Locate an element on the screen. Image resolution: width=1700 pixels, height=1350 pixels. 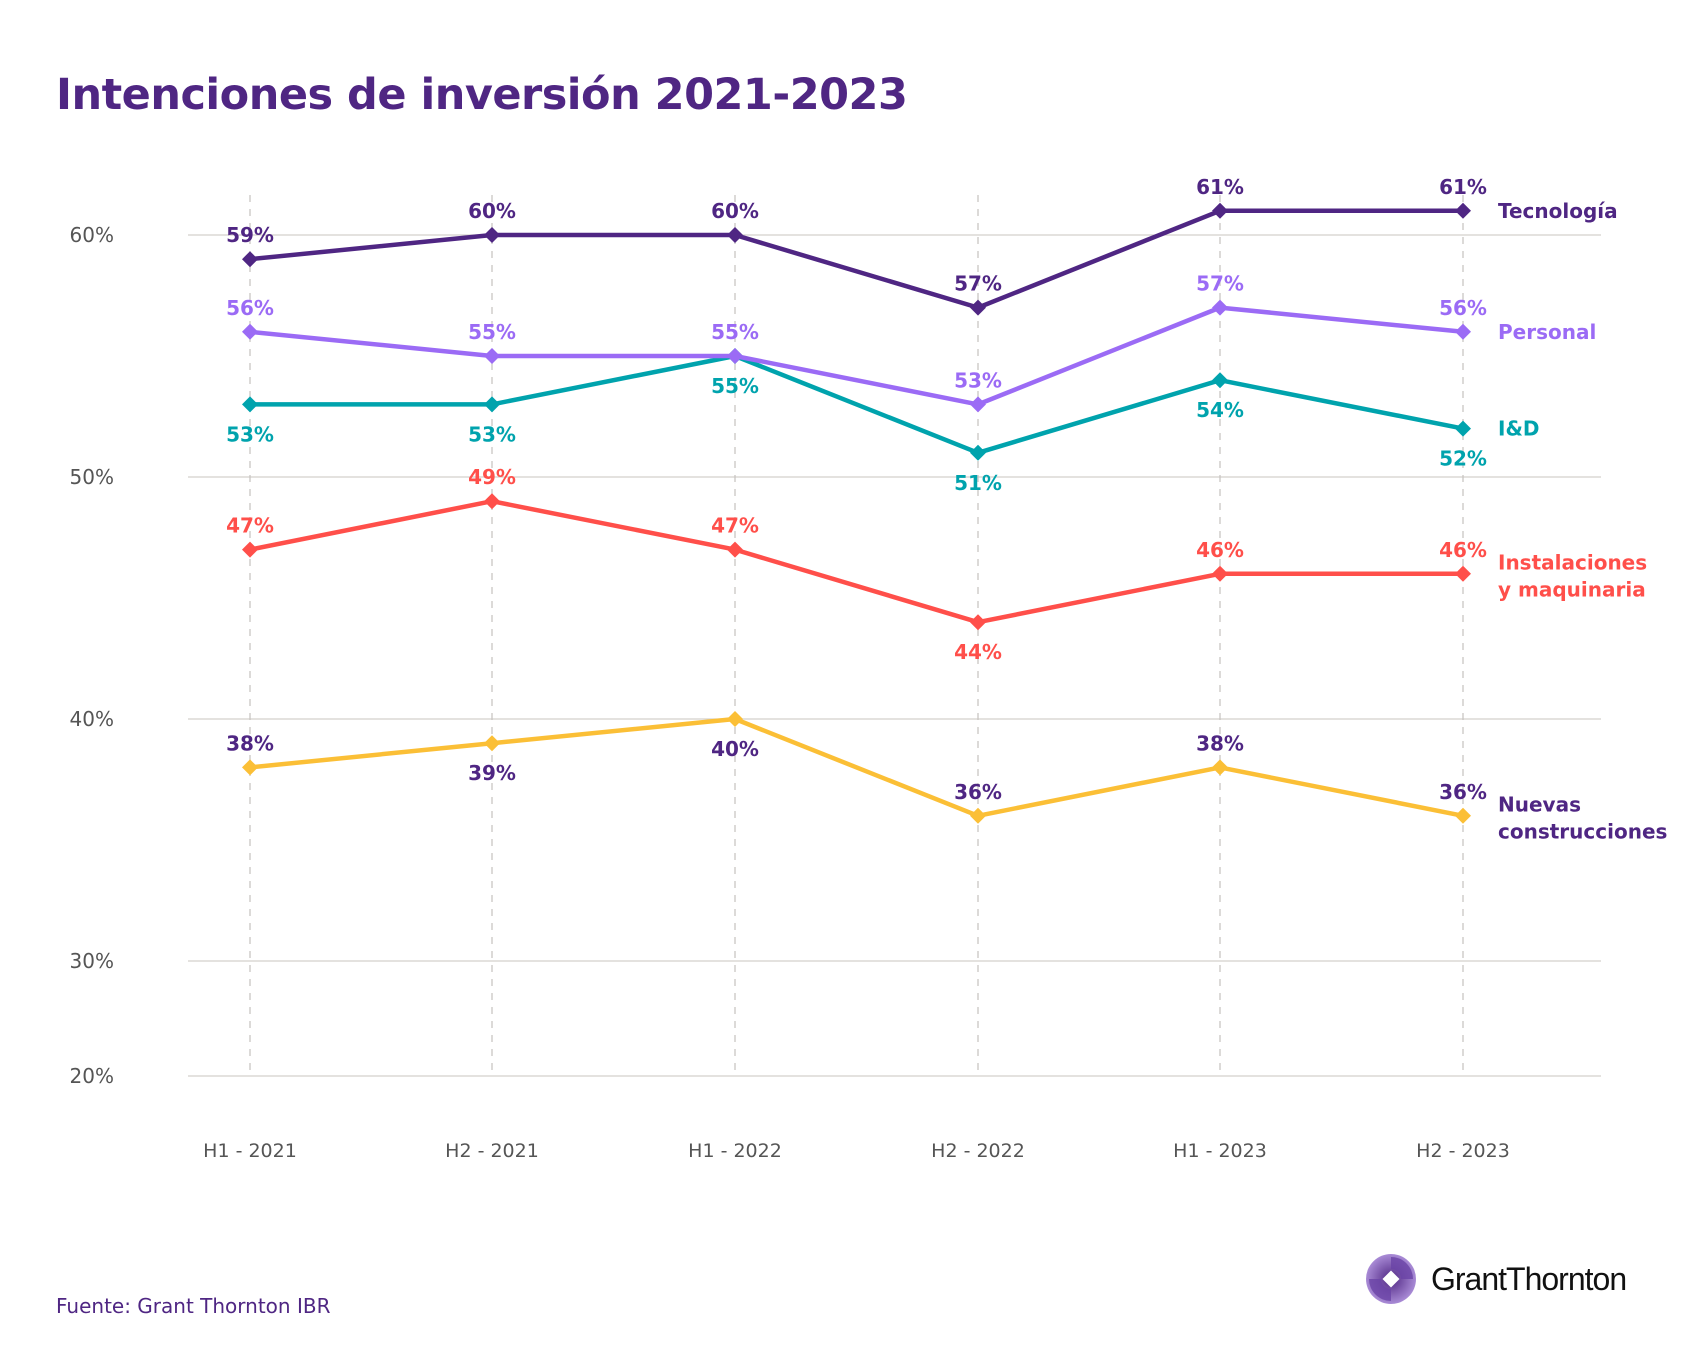
x-tick-label: H2 - 2023 is located at coordinates (1463, 1151).